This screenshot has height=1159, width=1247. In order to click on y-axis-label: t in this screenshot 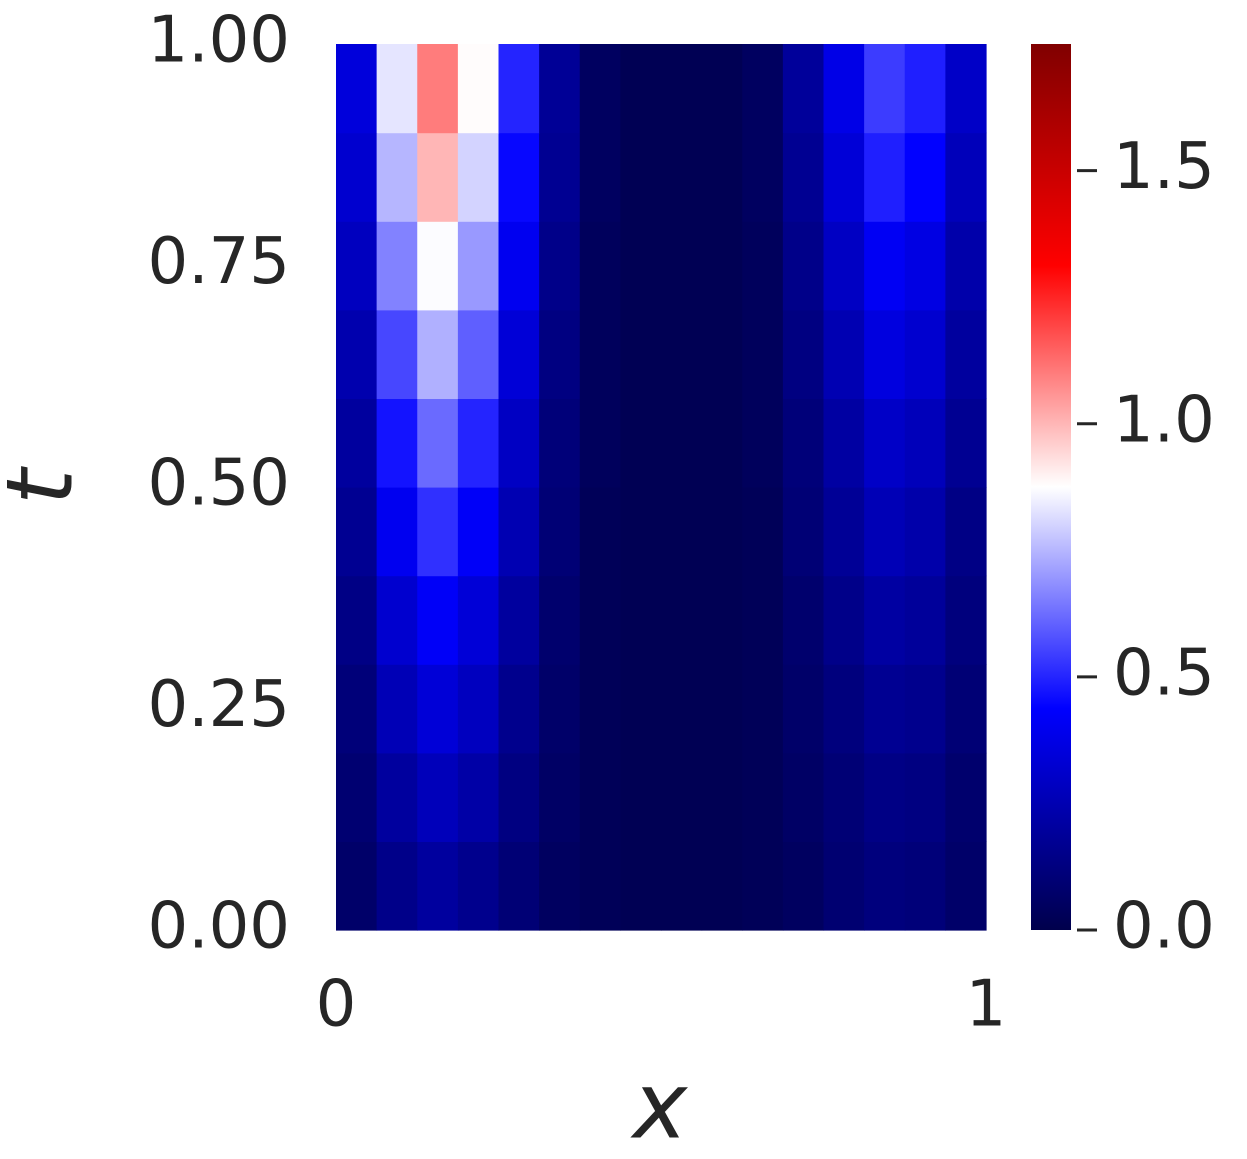, I will do `click(46, 485)`.